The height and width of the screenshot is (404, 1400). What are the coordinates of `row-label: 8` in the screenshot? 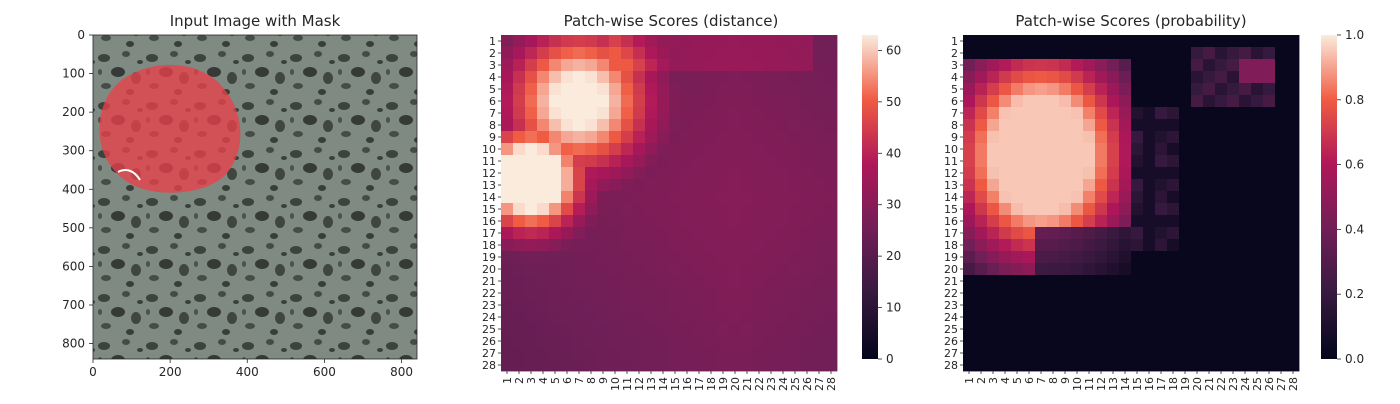 It's located at (954, 125).